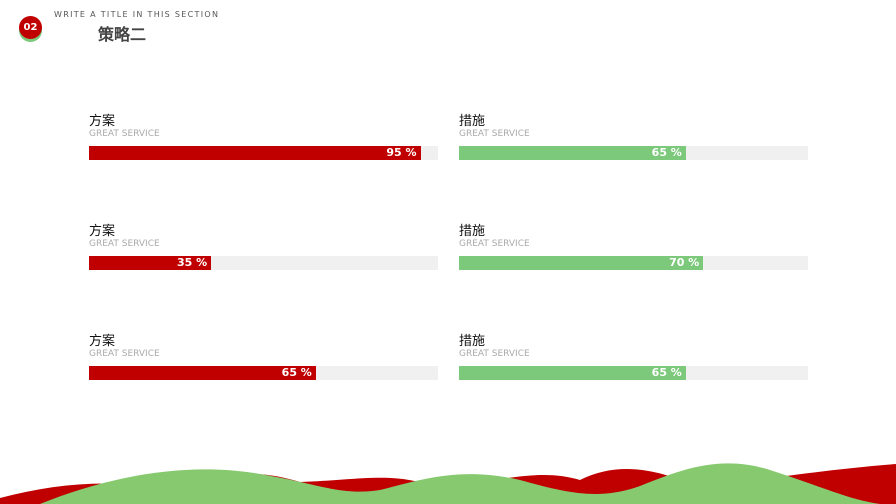  Describe the element at coordinates (581, 263) in the screenshot. I see `progress-fill: 70 %` at that location.